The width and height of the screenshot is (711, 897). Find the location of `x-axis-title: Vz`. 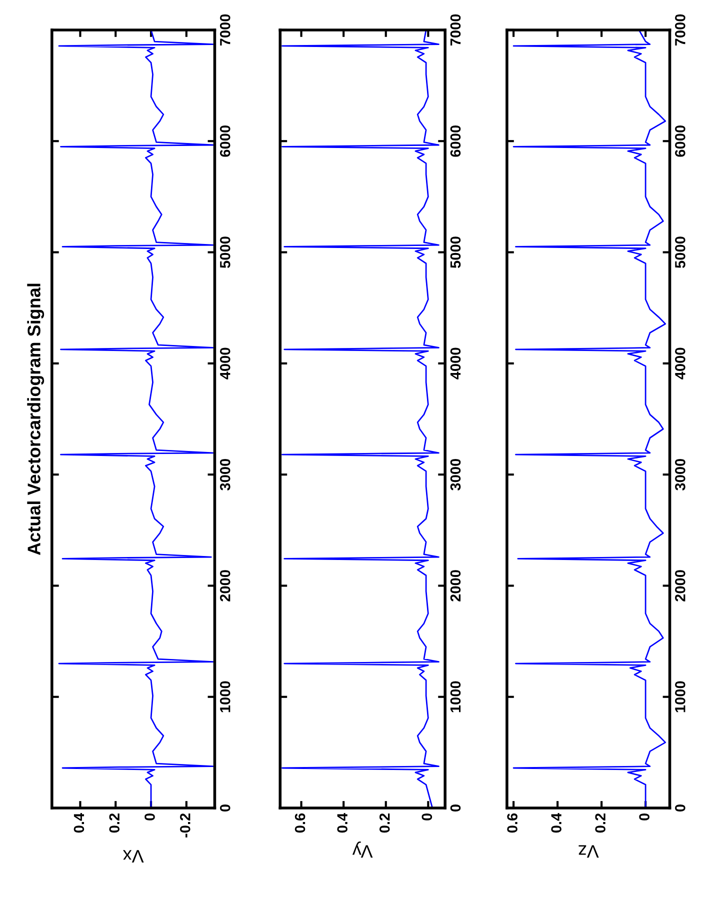

x-axis-title: Vz is located at coordinates (588, 851).